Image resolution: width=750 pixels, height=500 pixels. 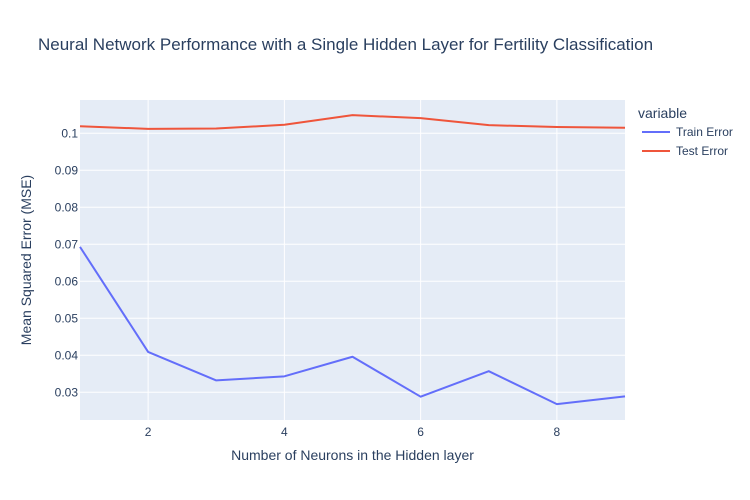 I want to click on legend-label: Train Error, so click(x=704, y=132).